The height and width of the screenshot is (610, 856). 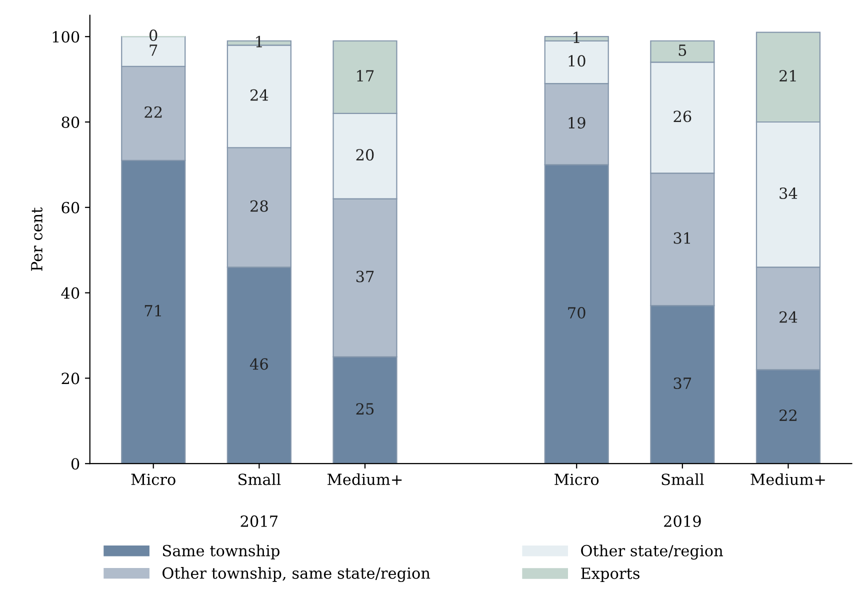 What do you see at coordinates (682, 50) in the screenshot?
I see `data-label: 5` at bounding box center [682, 50].